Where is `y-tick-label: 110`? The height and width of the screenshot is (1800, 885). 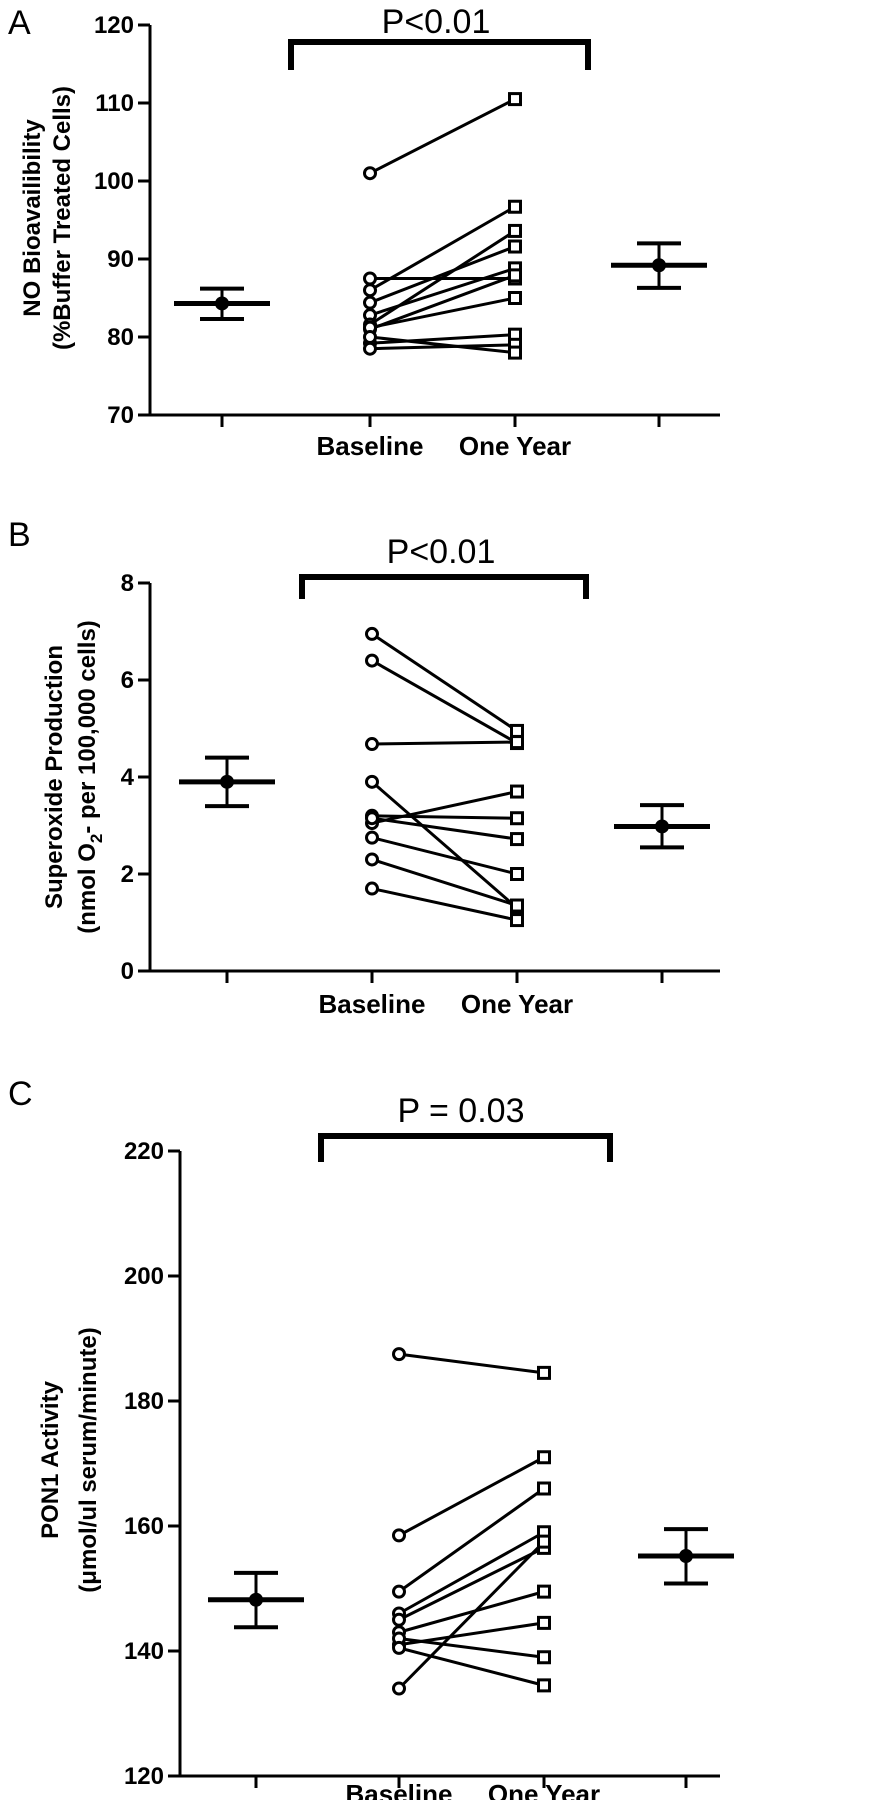 y-tick-label: 110 is located at coordinates (114, 103).